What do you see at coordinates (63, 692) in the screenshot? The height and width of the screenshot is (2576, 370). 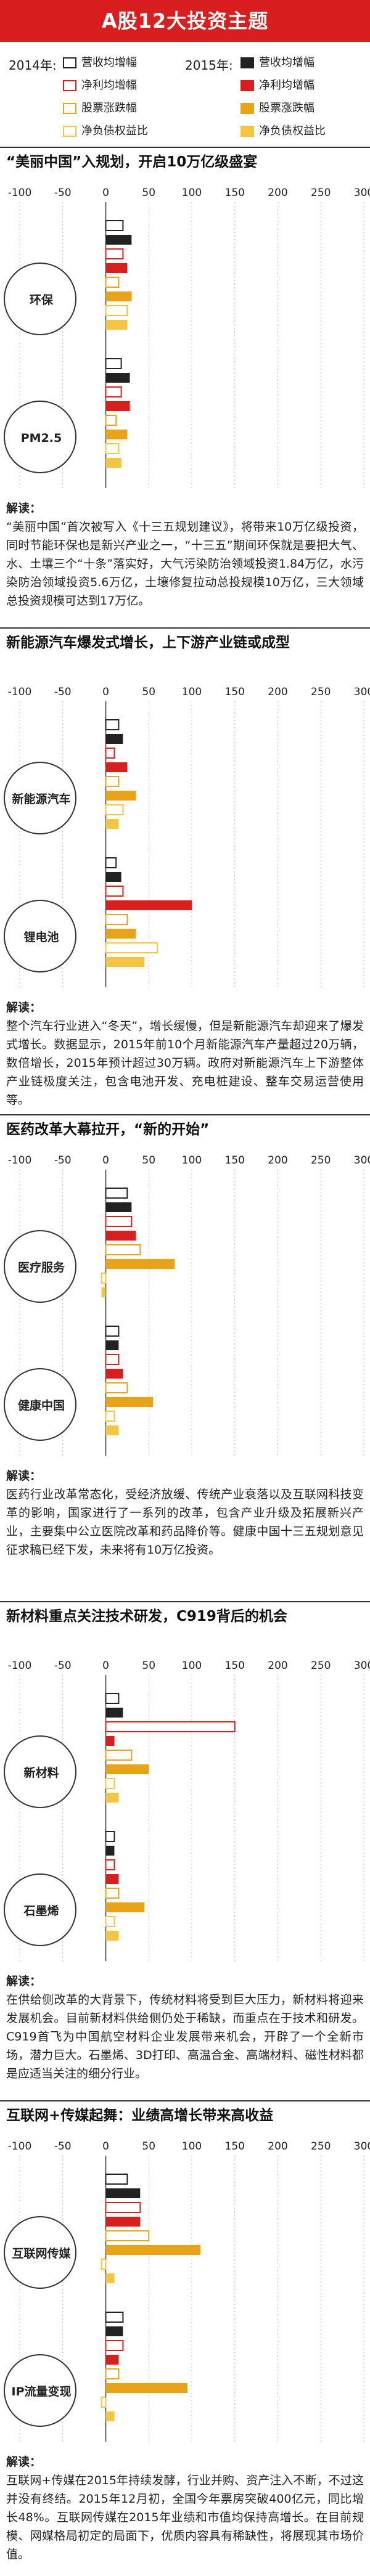 I see `axis-tick-label: -50` at bounding box center [63, 692].